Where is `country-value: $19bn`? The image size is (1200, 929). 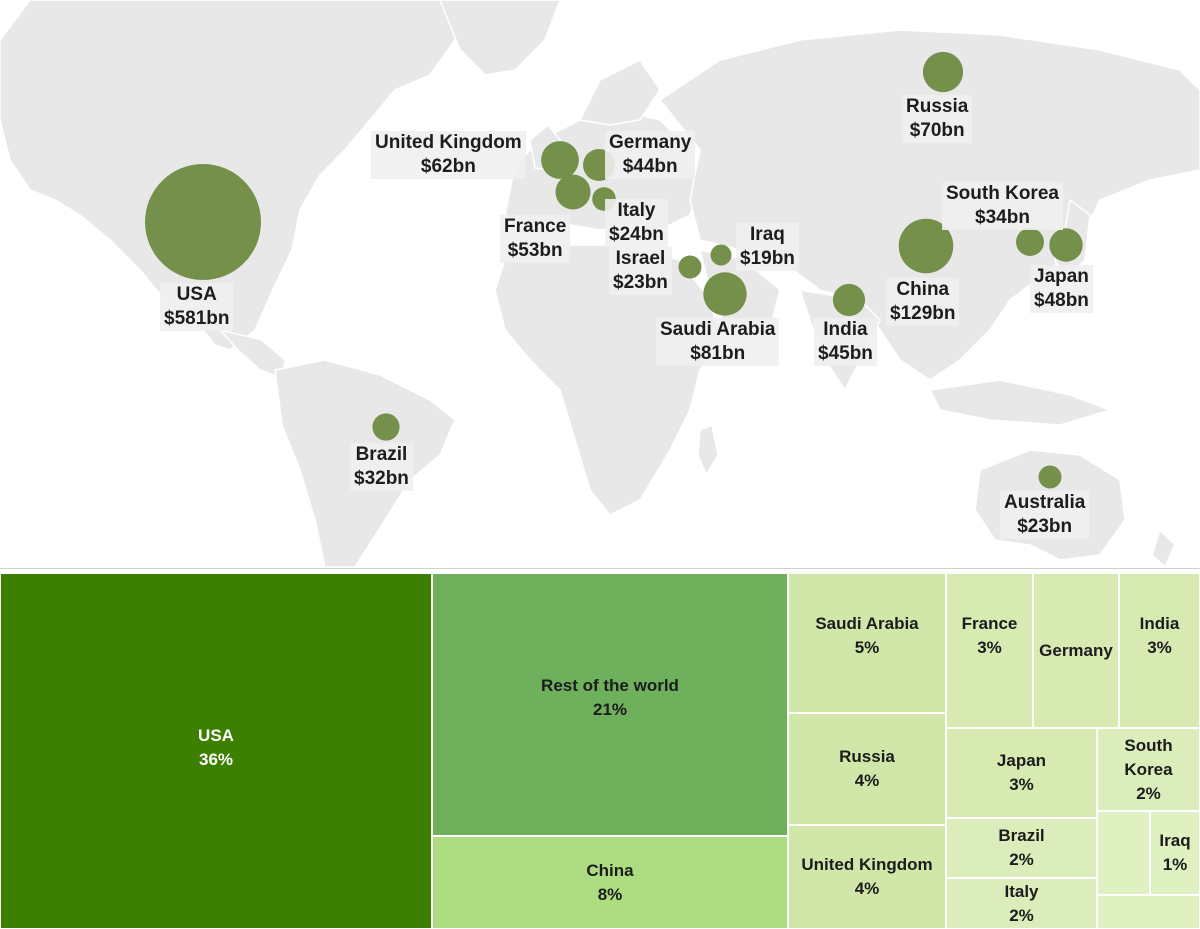
country-value: $19bn is located at coordinates (767, 258).